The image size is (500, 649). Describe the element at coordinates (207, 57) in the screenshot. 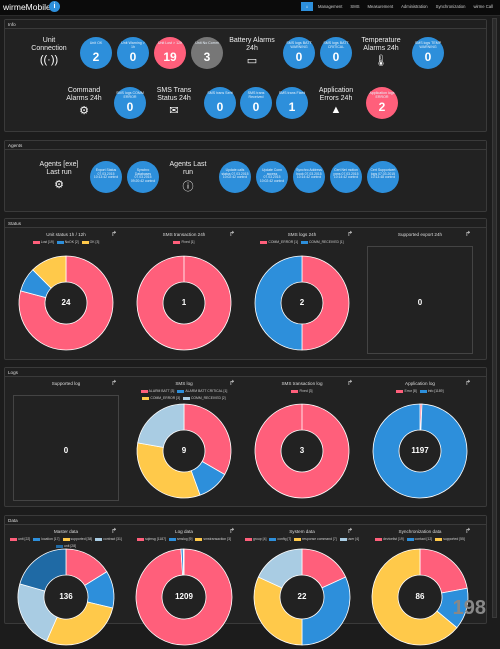

I see `stat-tile-value: 3` at that location.